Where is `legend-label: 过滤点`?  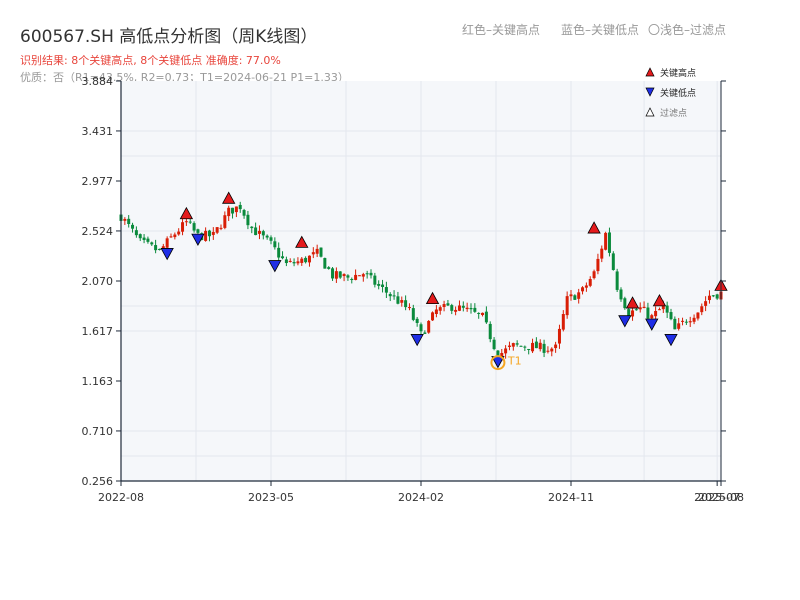
legend-label: 过滤点 is located at coordinates (673, 113).